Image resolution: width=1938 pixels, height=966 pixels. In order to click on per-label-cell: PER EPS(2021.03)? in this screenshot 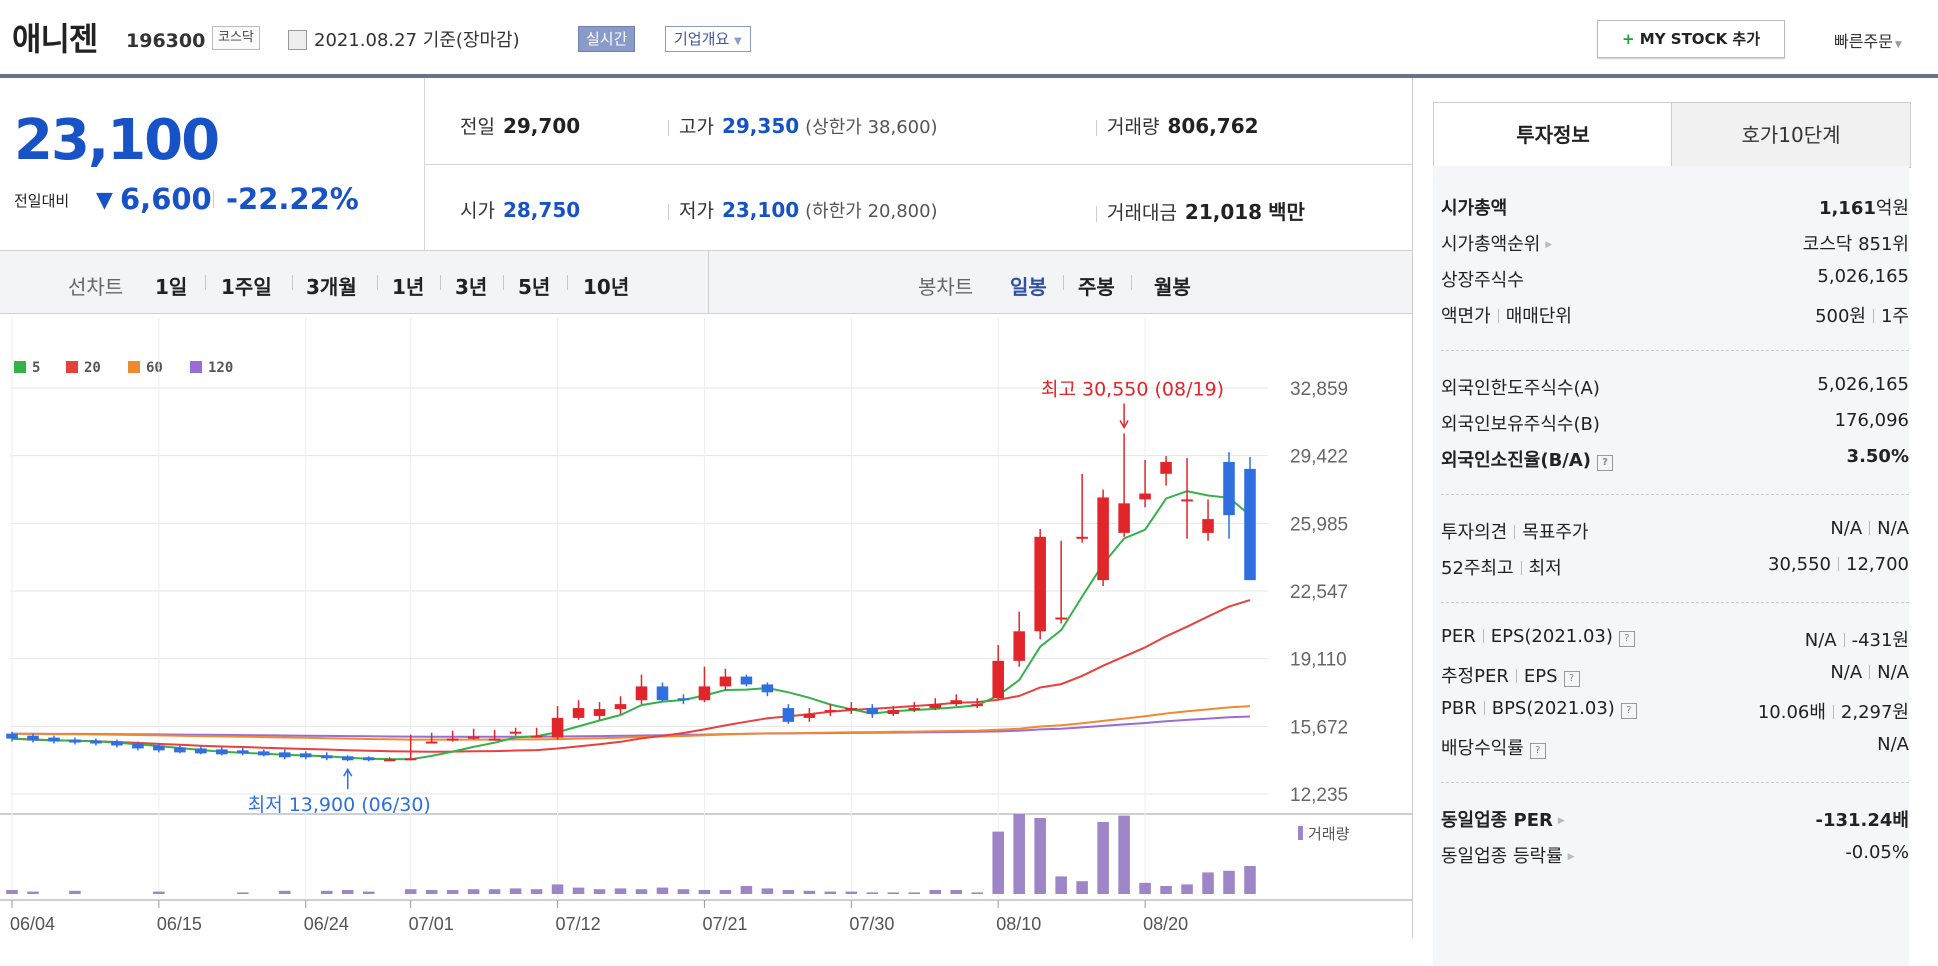, I will do `click(1538, 636)`.